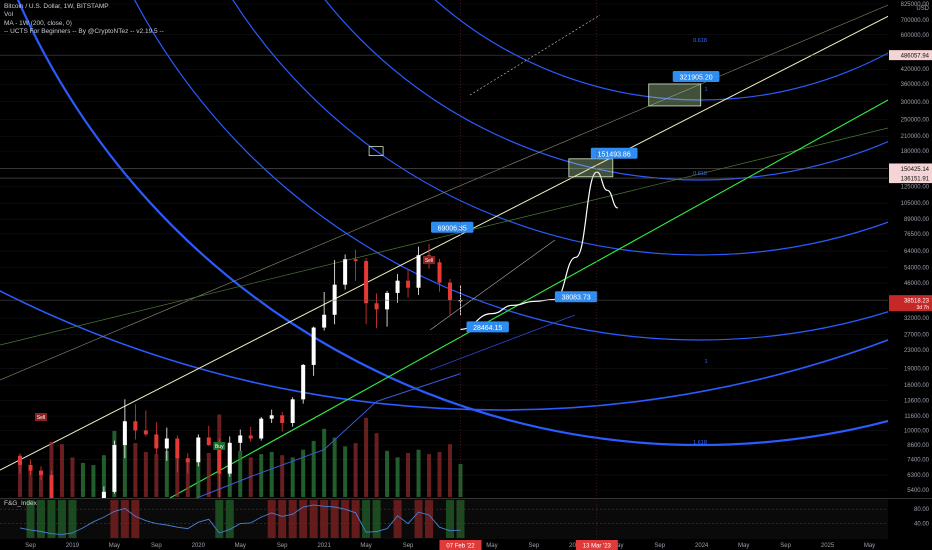 The image size is (932, 550). What do you see at coordinates (917, 369) in the screenshot?
I see `y-tick-label: 19000.00` at bounding box center [917, 369].